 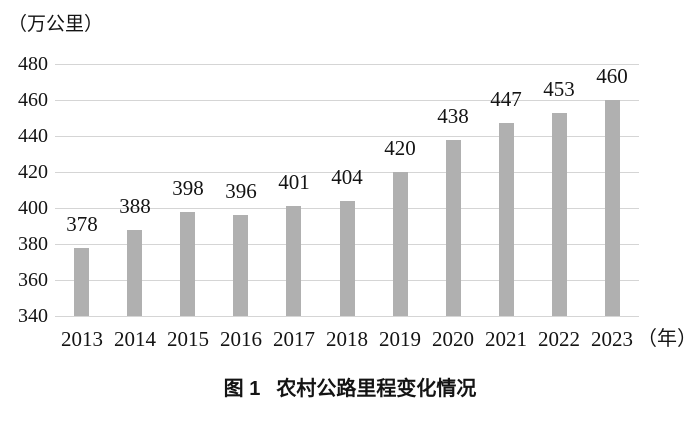 What do you see at coordinates (667, 339) in the screenshot?
I see `x-axis-unit-label: （年）` at bounding box center [667, 339].